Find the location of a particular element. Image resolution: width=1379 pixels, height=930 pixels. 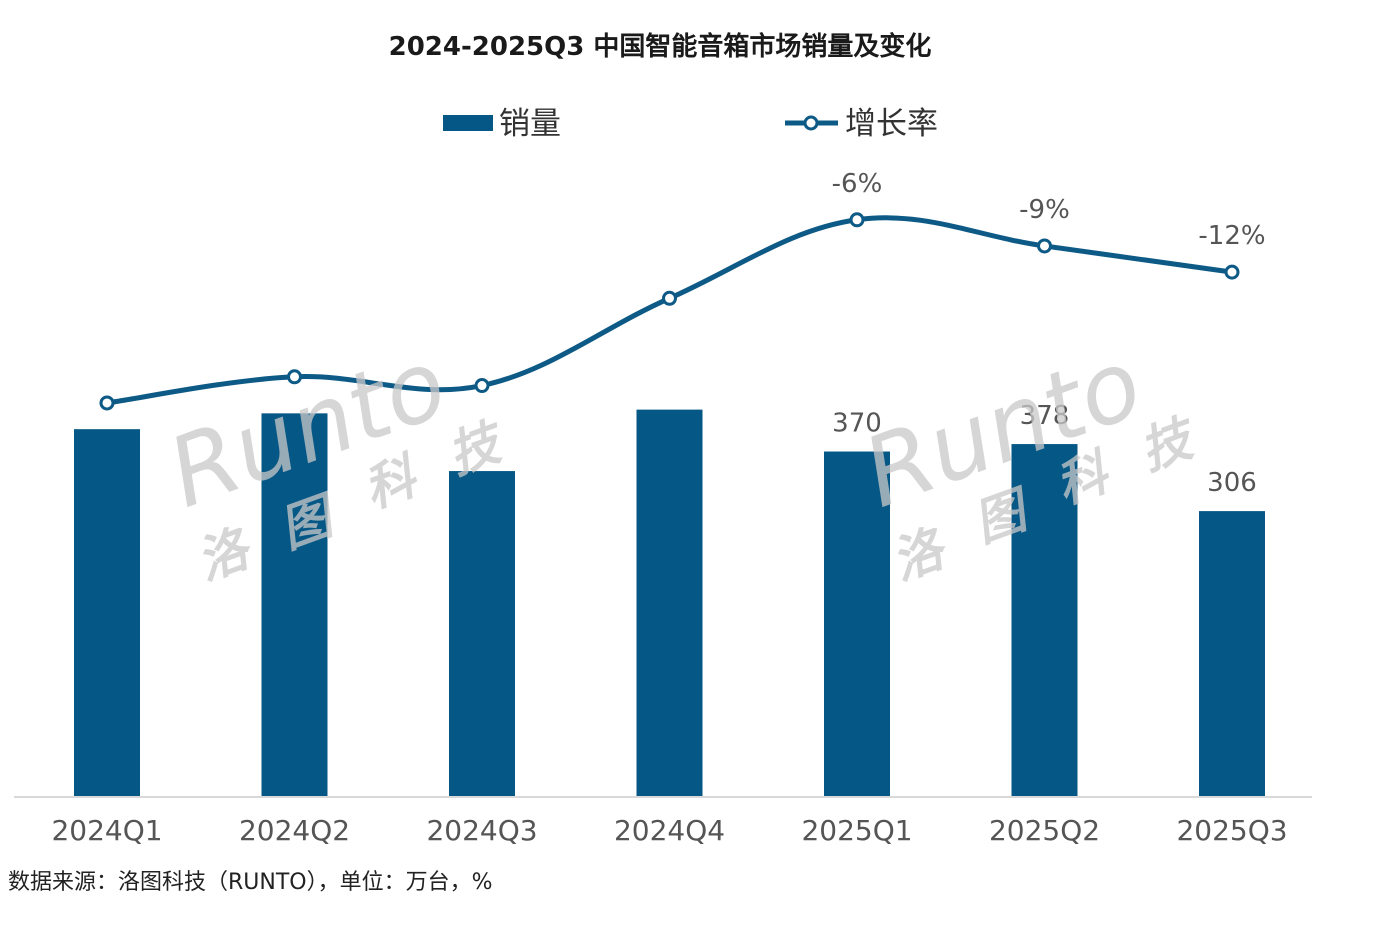

bar-label-2025Q2: 378 is located at coordinates (1045, 416).